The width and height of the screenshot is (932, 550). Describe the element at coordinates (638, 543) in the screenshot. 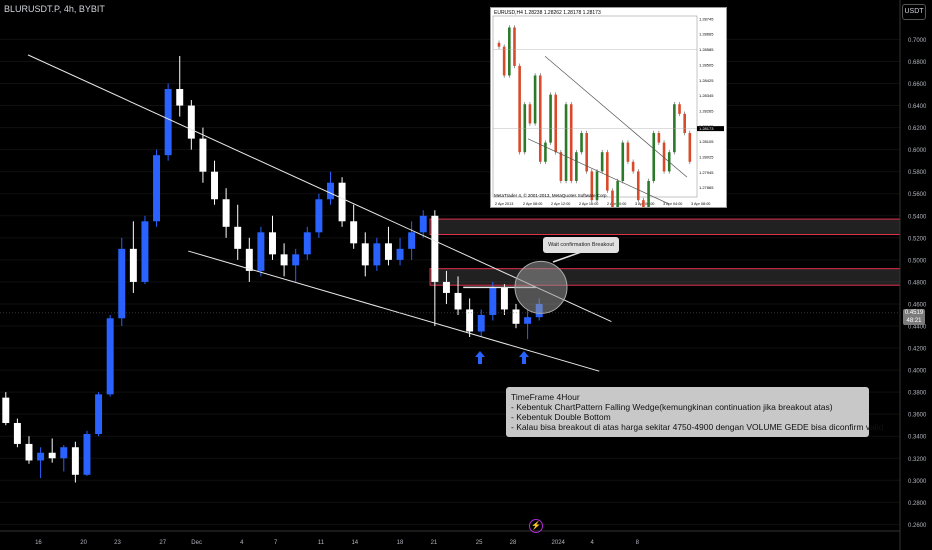

I see `time-tick-label: 8` at that location.